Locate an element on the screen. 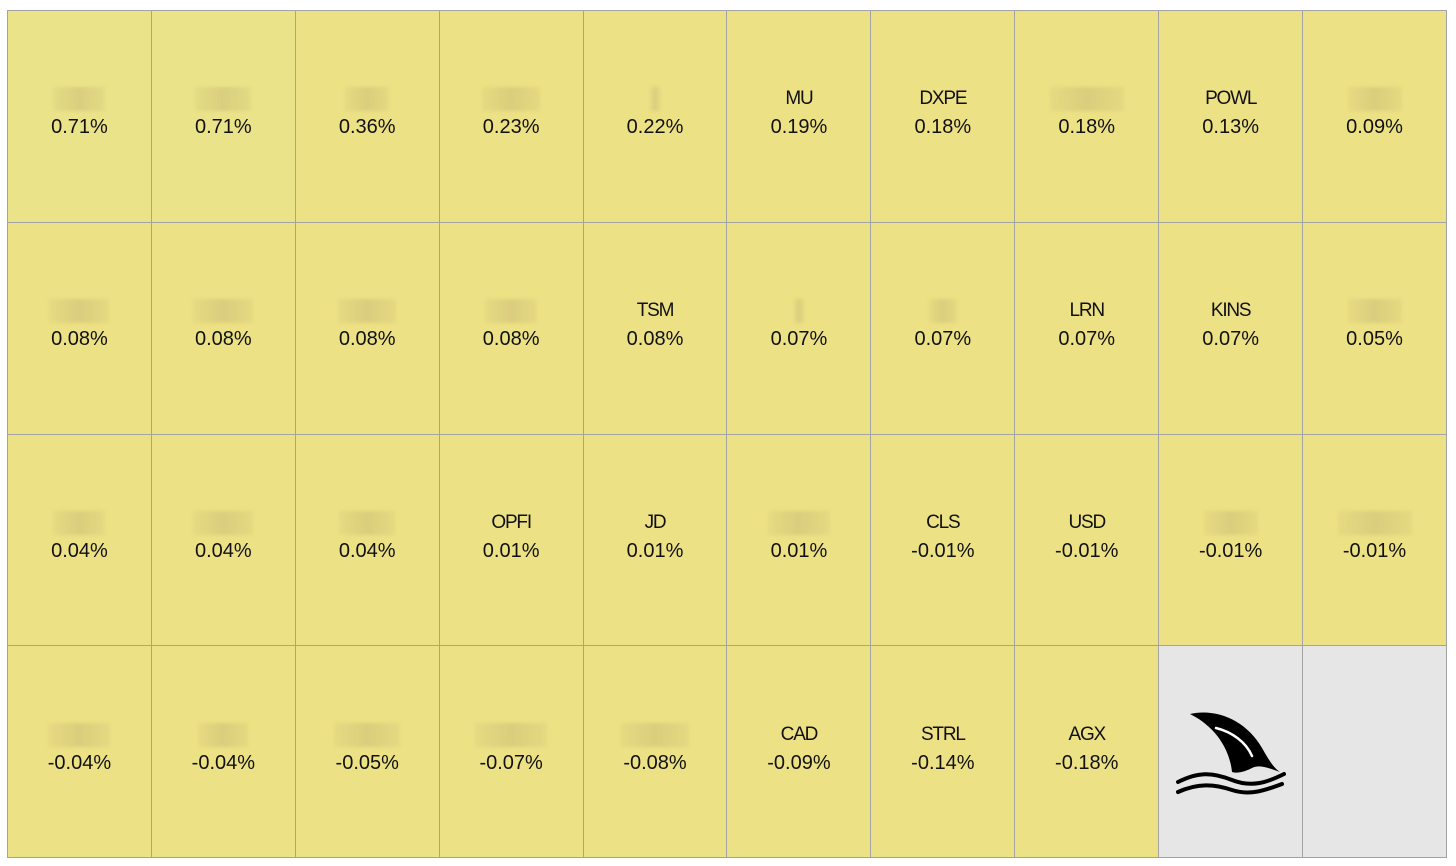 Image resolution: width=1456 pixels, height=866 pixels. heatmap-tile: LRN 0.07% is located at coordinates (1087, 328).